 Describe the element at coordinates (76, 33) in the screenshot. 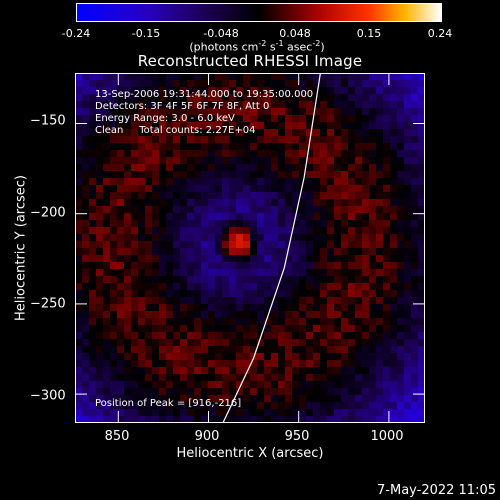

I see `colorbar-tick: -0.24` at that location.